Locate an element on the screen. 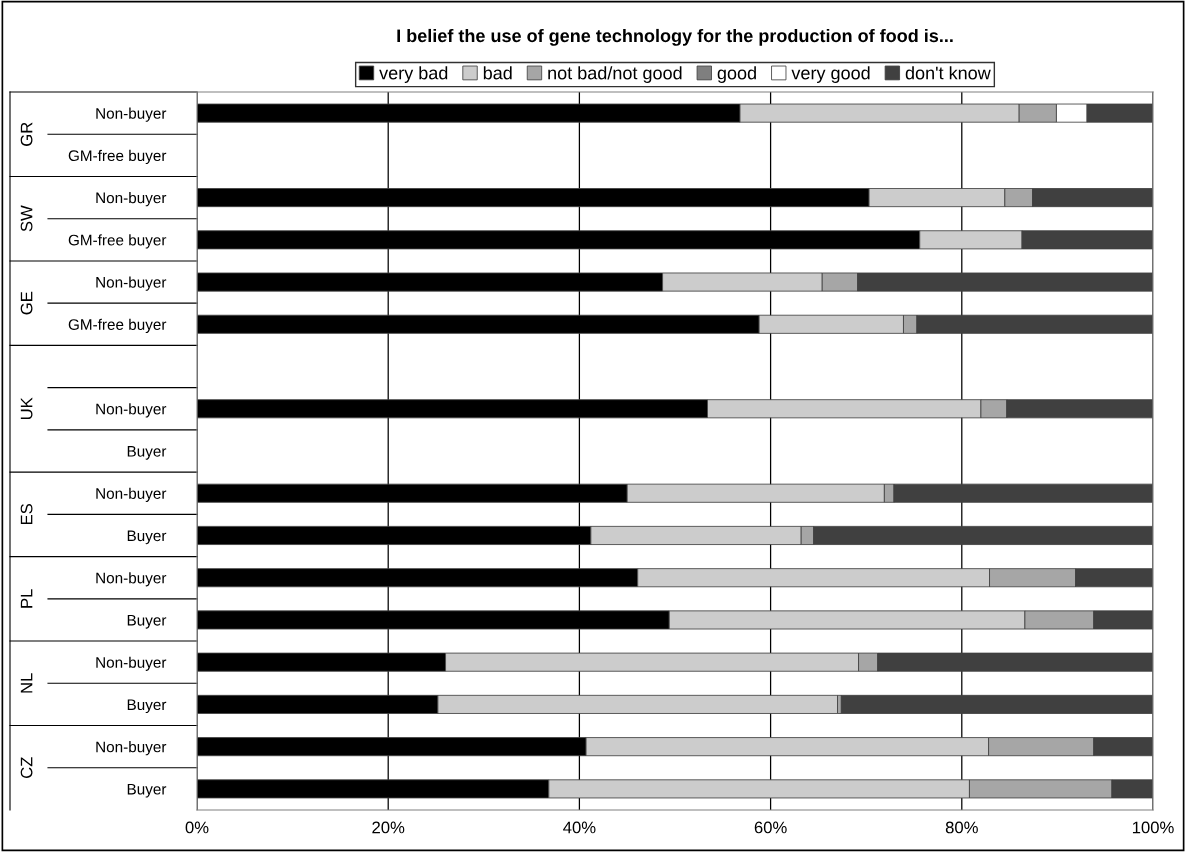  x-tick-label: 20% is located at coordinates (388, 827).